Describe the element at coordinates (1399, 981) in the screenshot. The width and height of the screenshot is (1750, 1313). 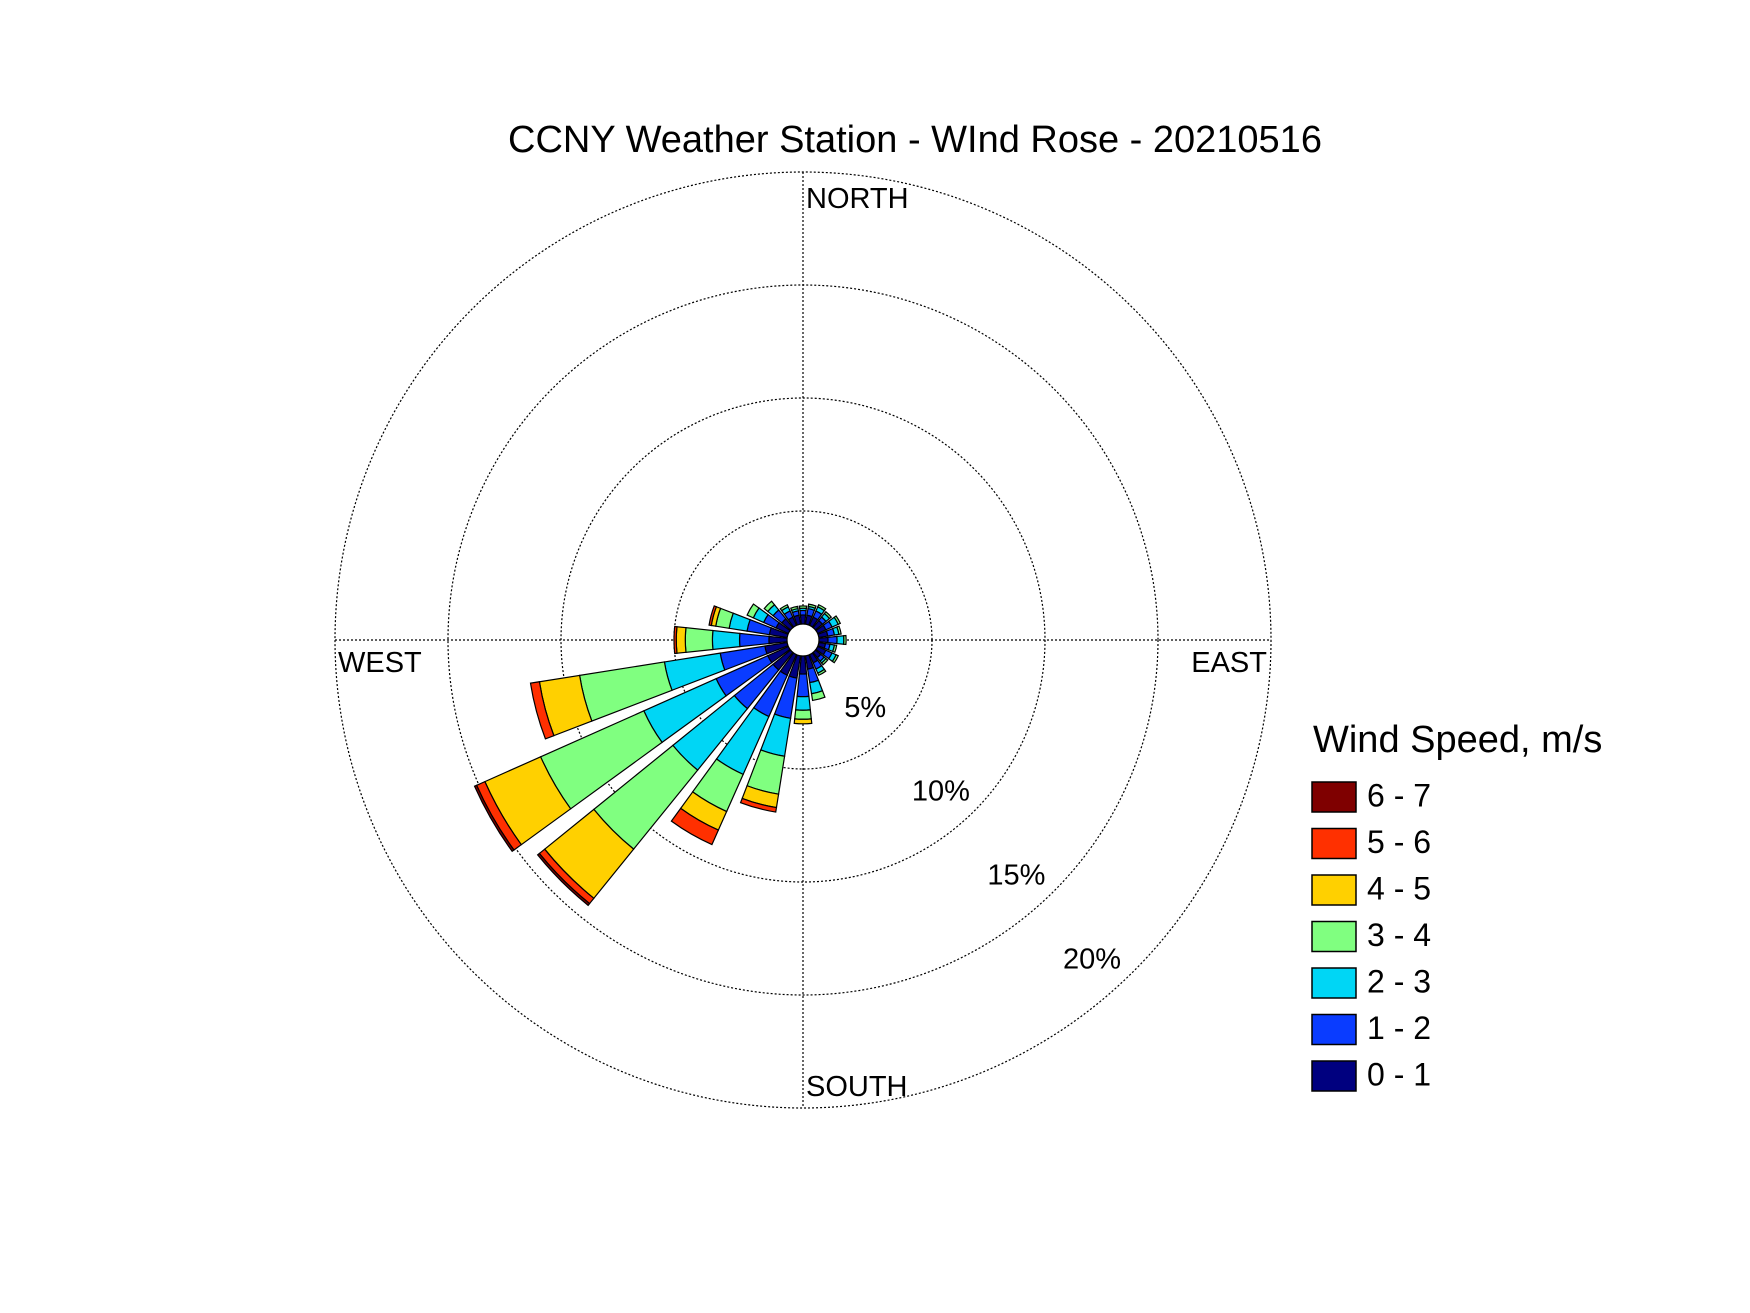
I see `legend-label: 2 - 3` at that location.